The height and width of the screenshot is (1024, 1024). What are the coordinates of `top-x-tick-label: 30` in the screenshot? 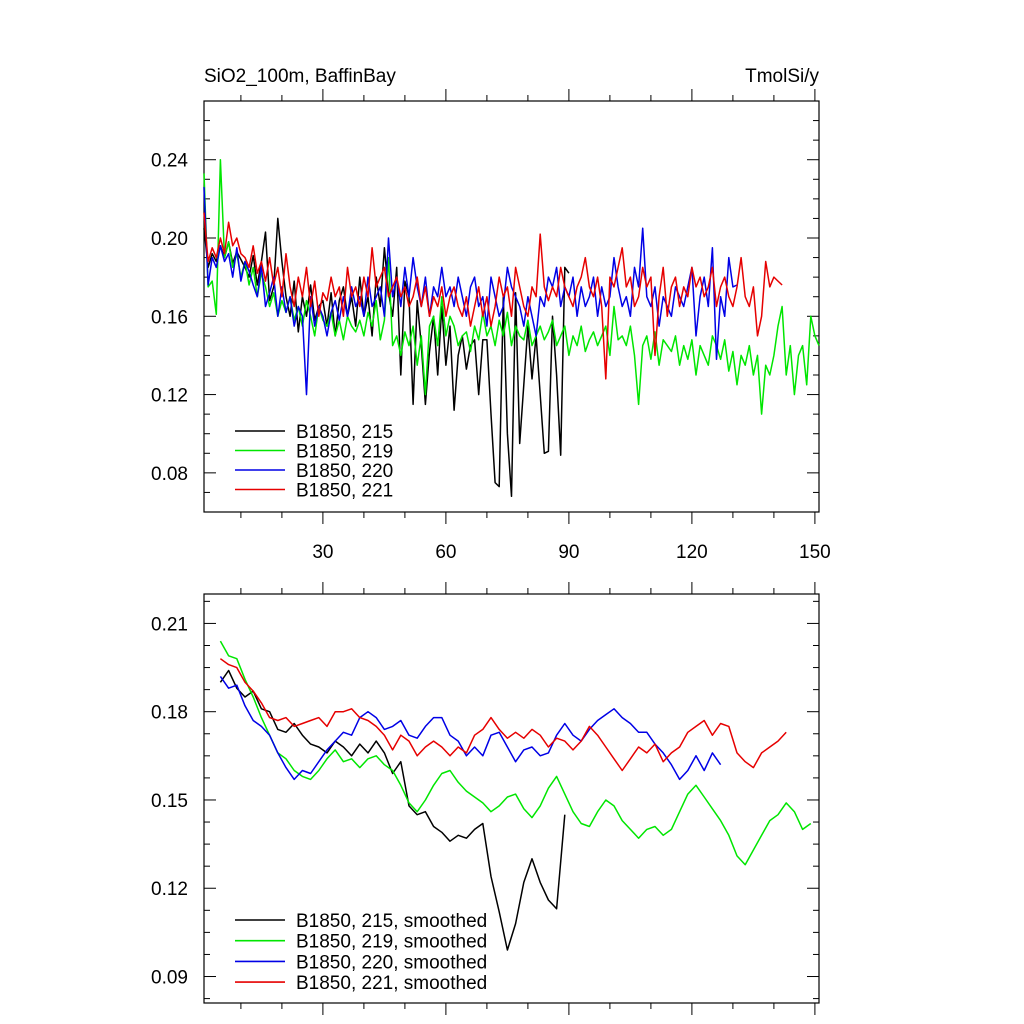 It's located at (322, 552).